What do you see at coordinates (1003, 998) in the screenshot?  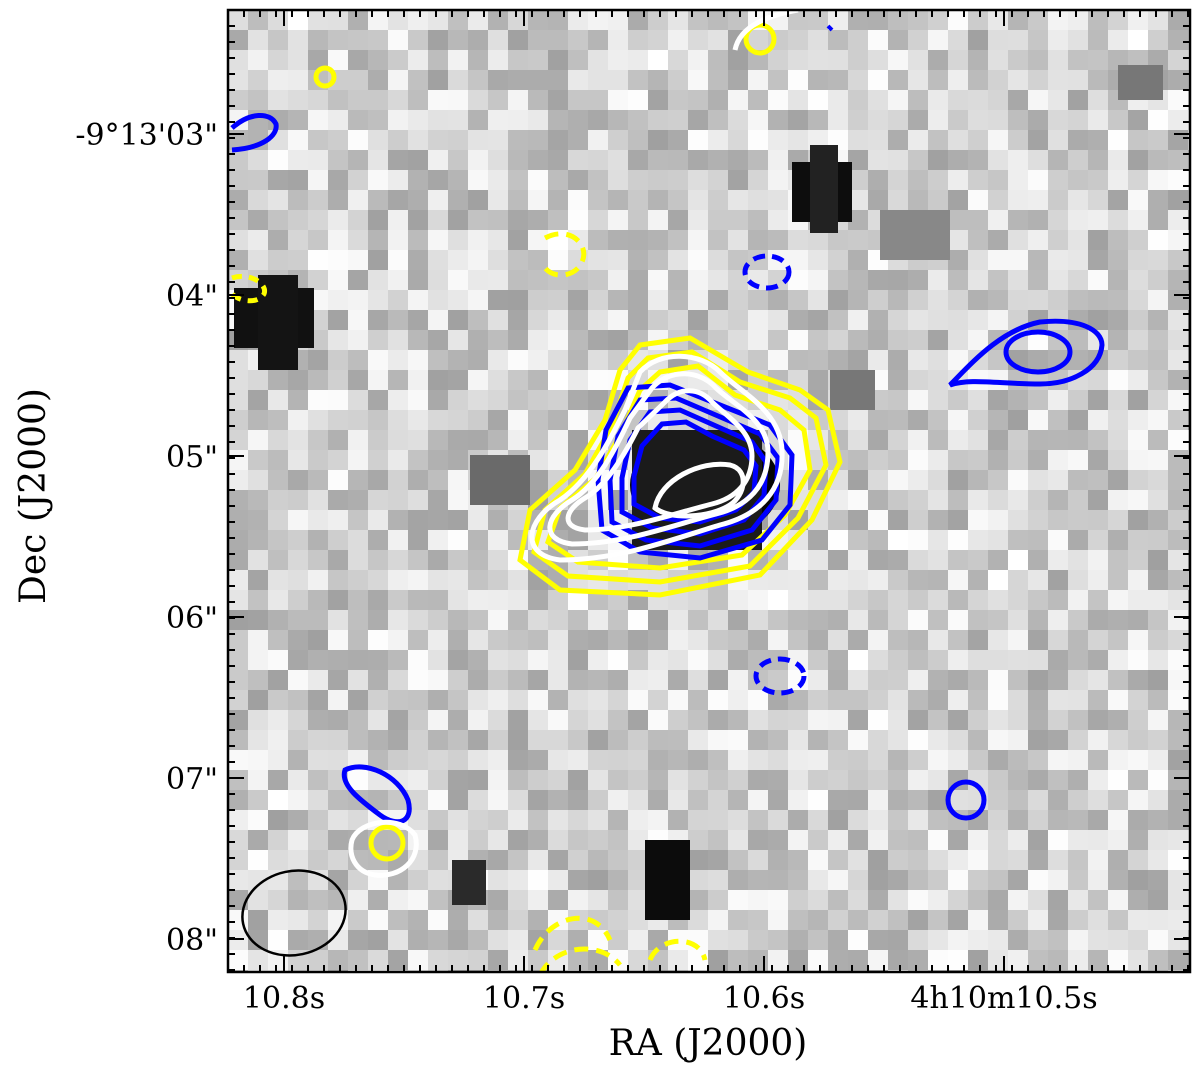 I see `x-tick-label: 4h10m10.5s` at bounding box center [1003, 998].